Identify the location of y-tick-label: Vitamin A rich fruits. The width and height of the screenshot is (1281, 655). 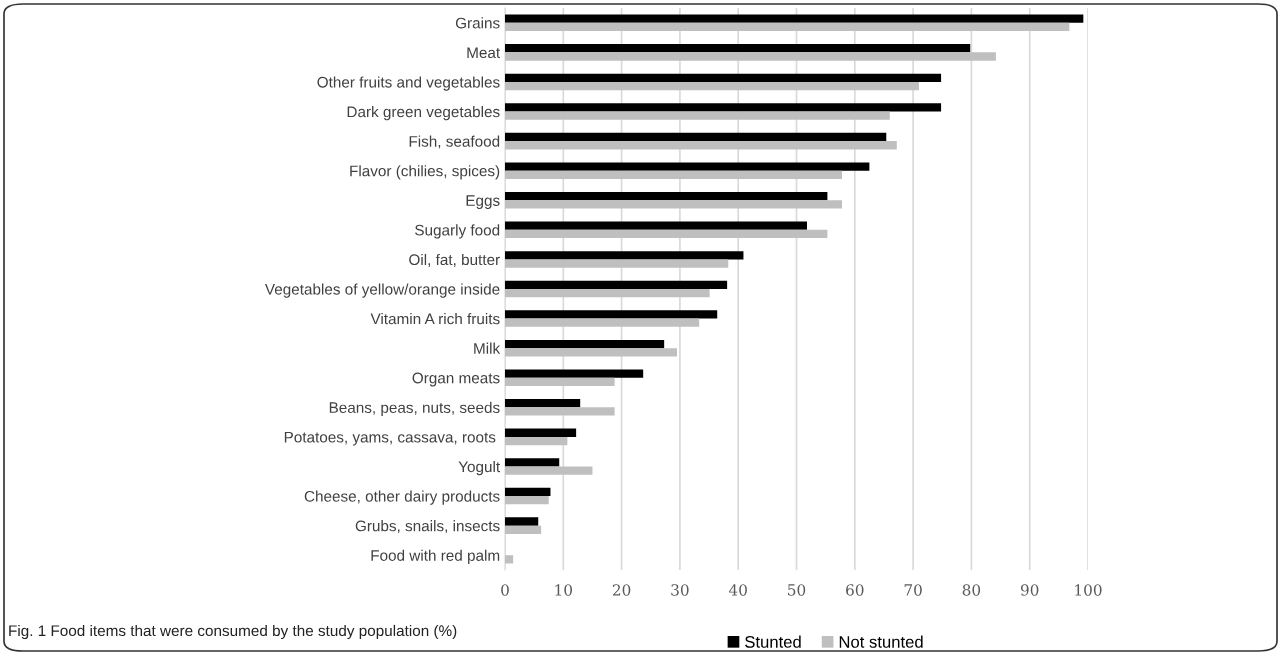
(435, 319).